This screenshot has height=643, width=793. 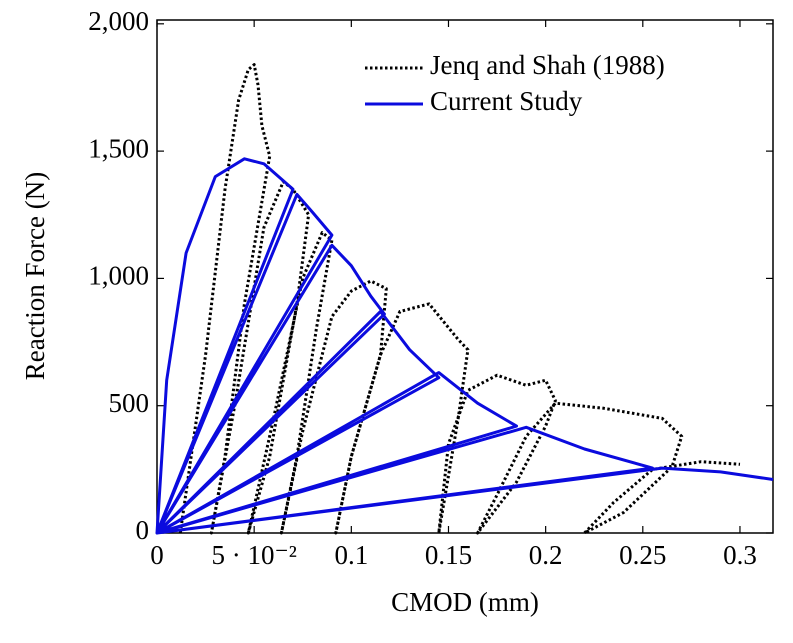 I want to click on legend-label: Jenq and Shah (1988), so click(x=547, y=65).